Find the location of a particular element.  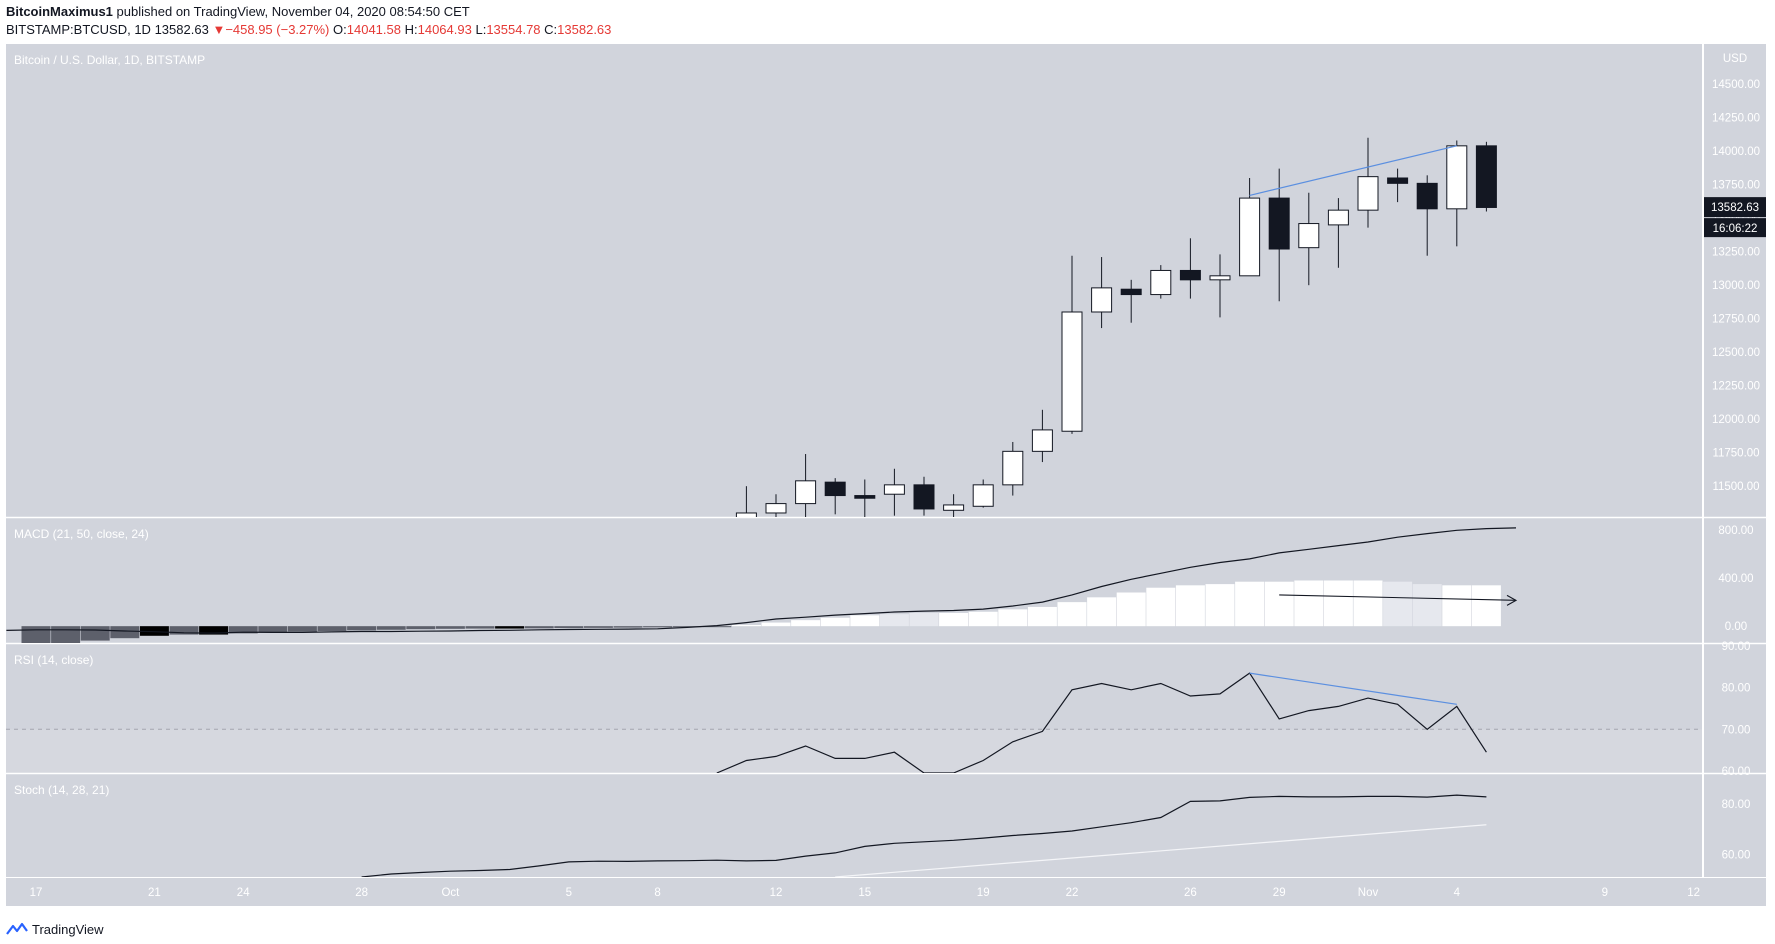

high-value: 14064.93 is located at coordinates (444, 29).